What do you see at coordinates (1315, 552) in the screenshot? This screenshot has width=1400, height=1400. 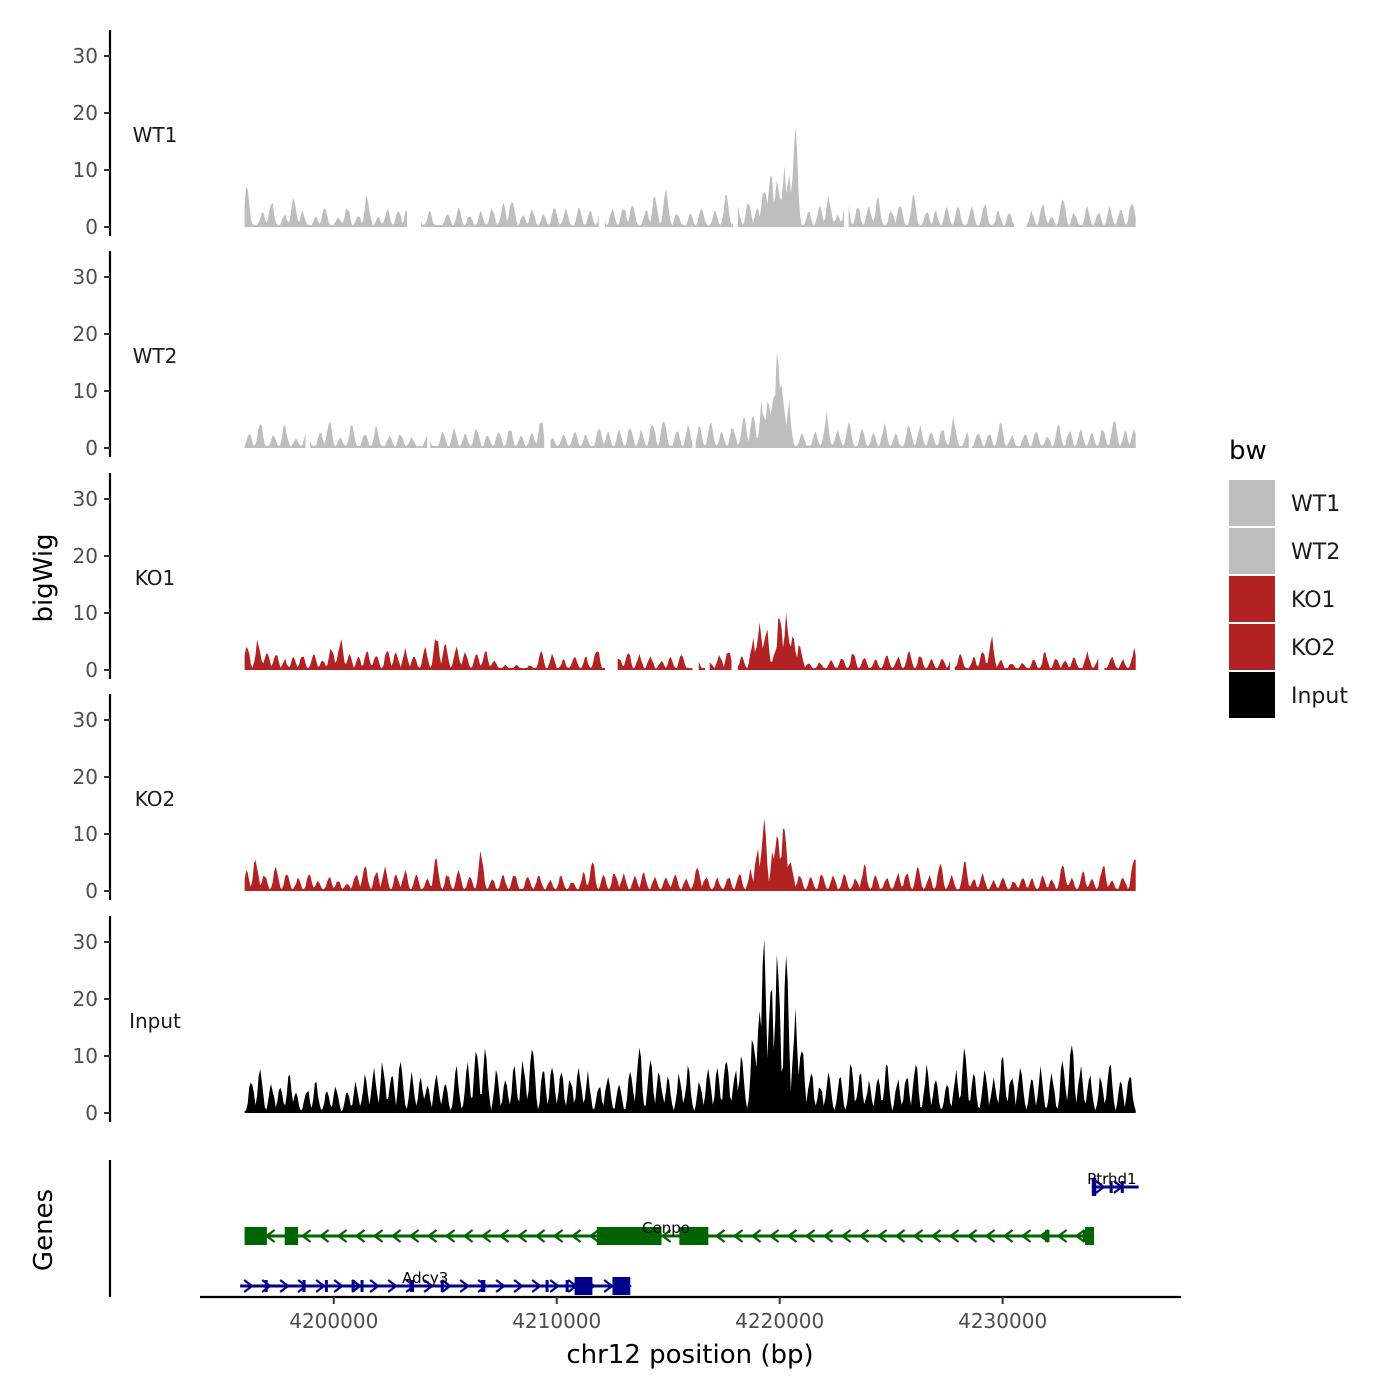 I see `legend-label-wt2: WT2` at bounding box center [1315, 552].